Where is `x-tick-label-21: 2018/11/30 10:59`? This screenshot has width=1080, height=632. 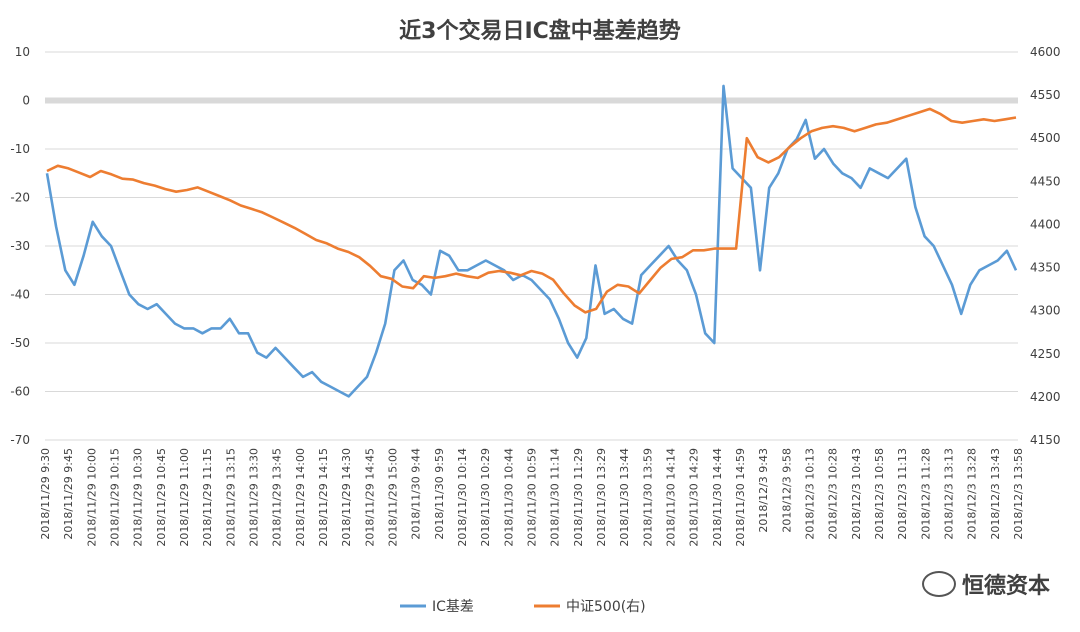
x-tick-label-21: 2018/11/30 10:59 is located at coordinates (532, 497).